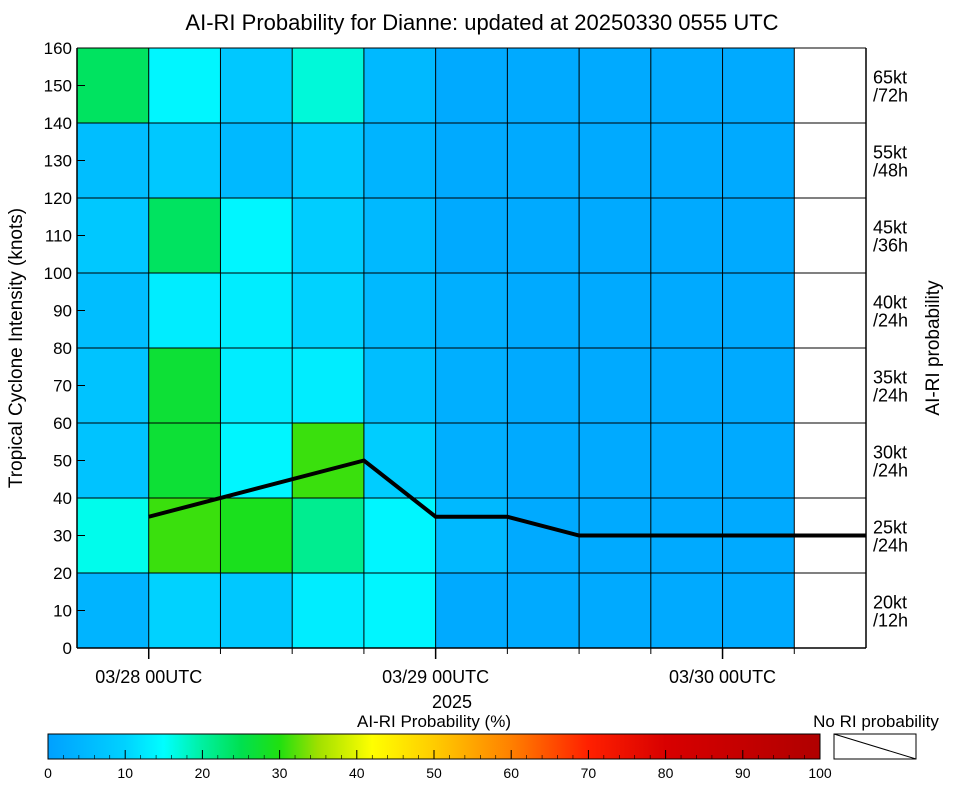 The height and width of the screenshot is (786, 964). I want to click on colorbar-ticks: 0 10 20 30 40 50 60 70 80 90 100, so click(438, 765).